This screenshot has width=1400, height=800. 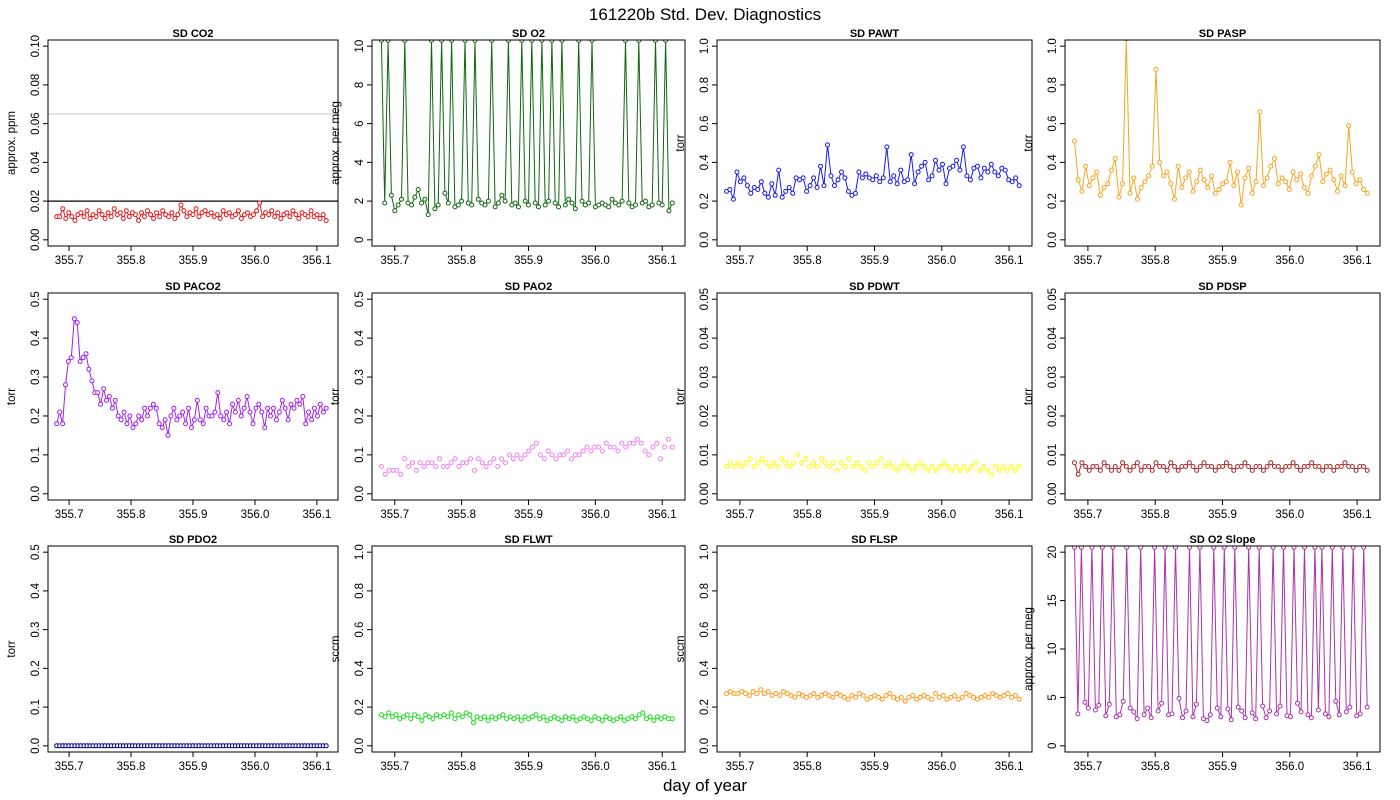 What do you see at coordinates (1289, 261) in the screenshot?
I see `x-tick-label: 356.0` at bounding box center [1289, 261].